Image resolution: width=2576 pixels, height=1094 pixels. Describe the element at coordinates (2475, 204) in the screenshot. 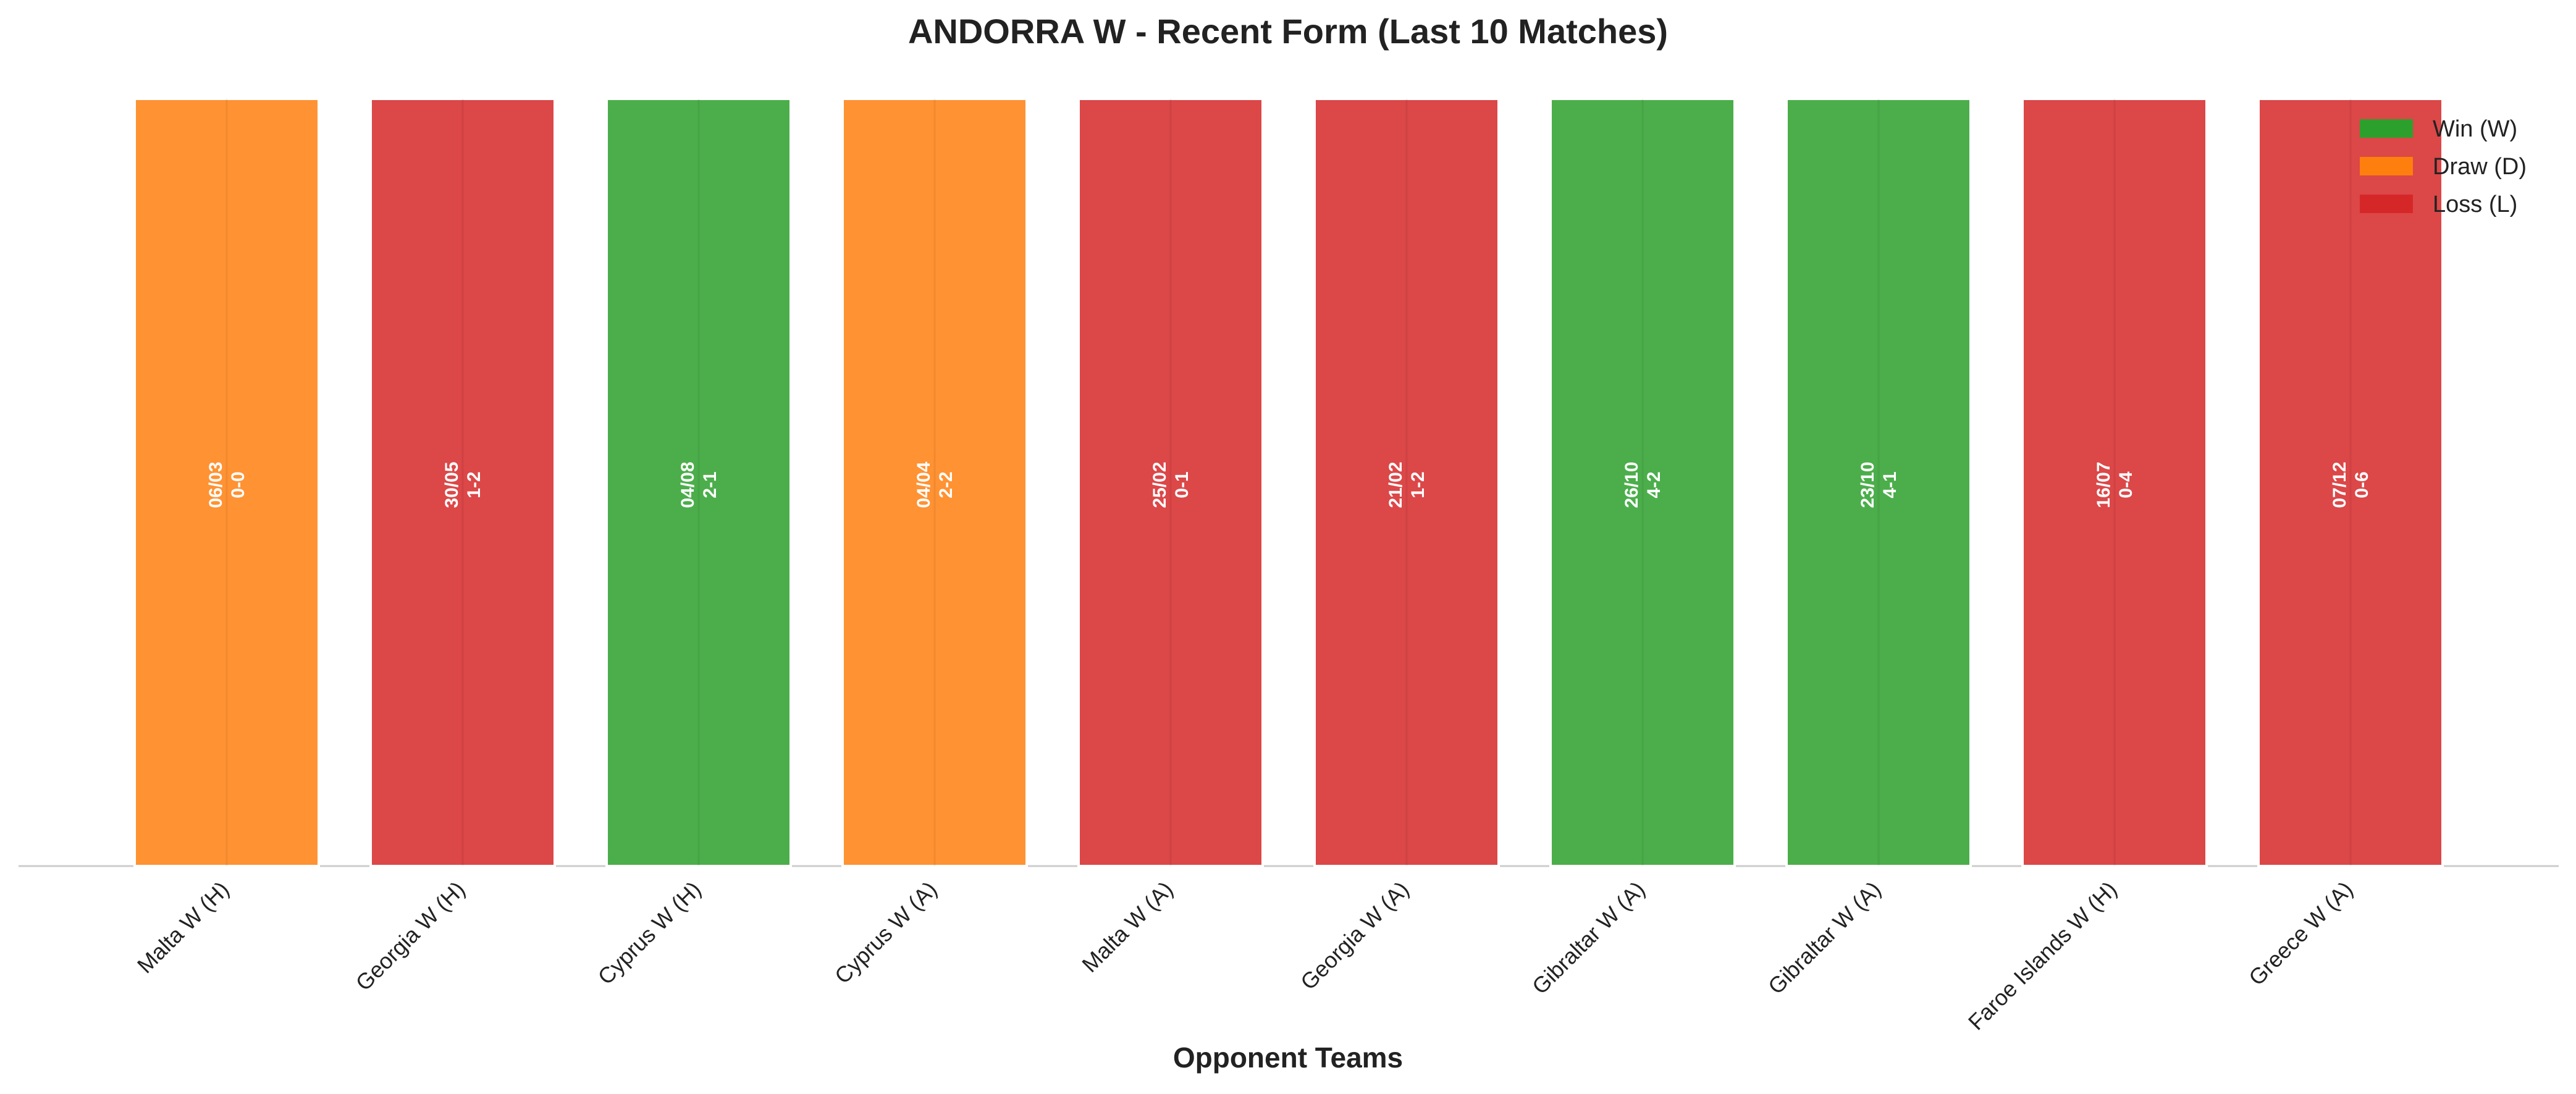

I see `legend-label: Loss (L)` at that location.